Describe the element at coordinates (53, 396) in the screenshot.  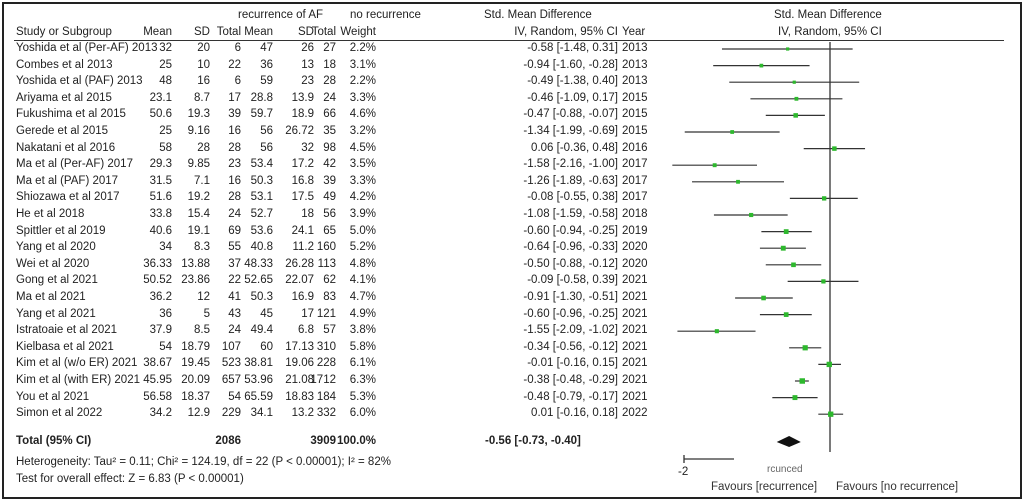
I see `row-study-name: You et al 2021` at that location.